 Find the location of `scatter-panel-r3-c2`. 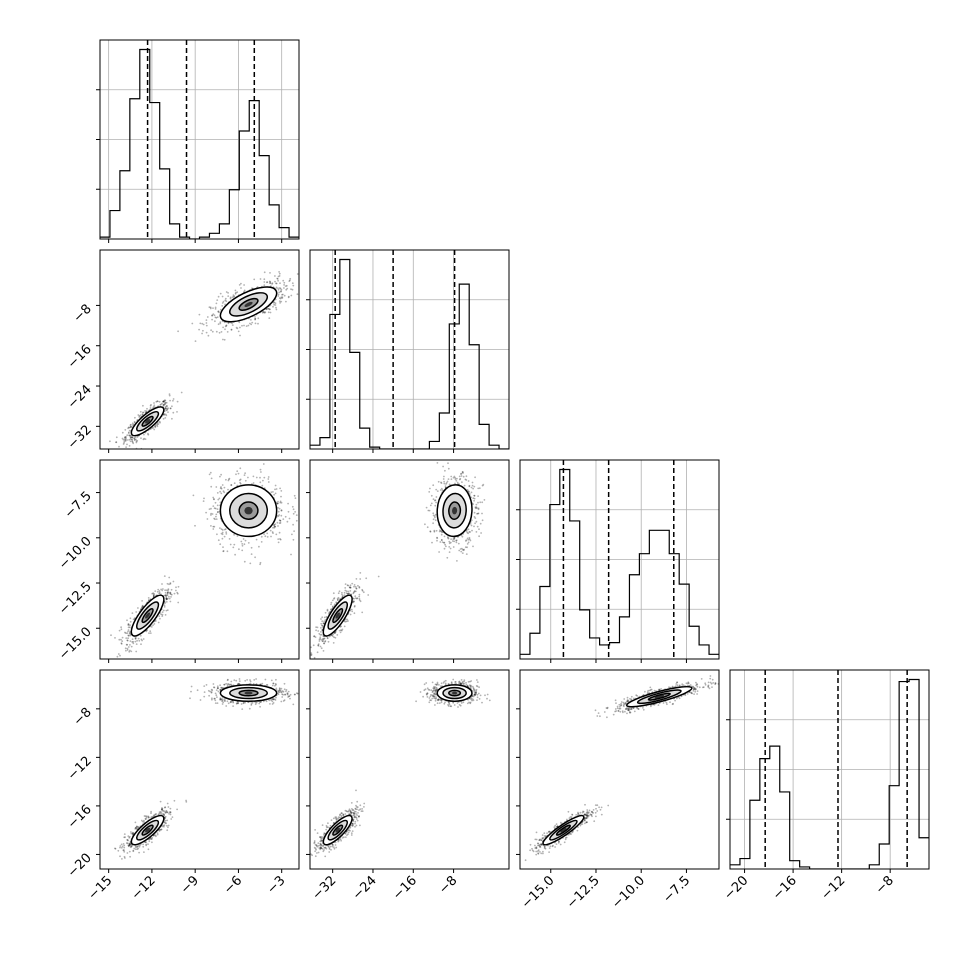

scatter-panel-r3-c2 is located at coordinates (409, 559).